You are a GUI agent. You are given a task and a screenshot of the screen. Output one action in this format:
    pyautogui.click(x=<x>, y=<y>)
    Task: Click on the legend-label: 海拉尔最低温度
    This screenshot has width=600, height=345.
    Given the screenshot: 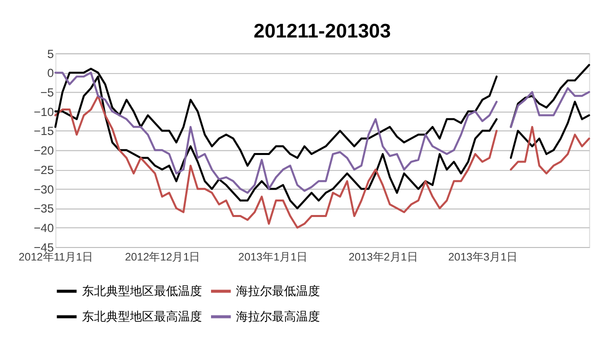 What is the action you would take?
    pyautogui.click(x=278, y=291)
    